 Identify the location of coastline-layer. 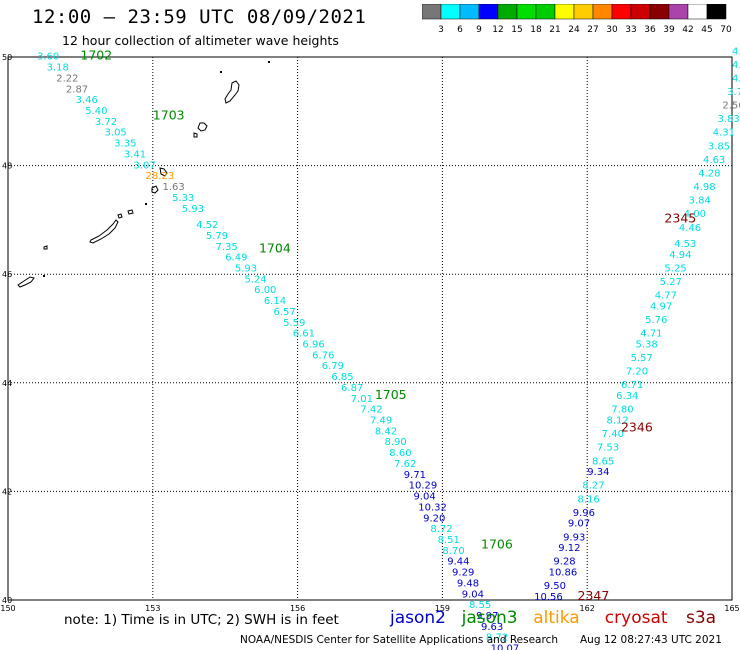
(143, 174).